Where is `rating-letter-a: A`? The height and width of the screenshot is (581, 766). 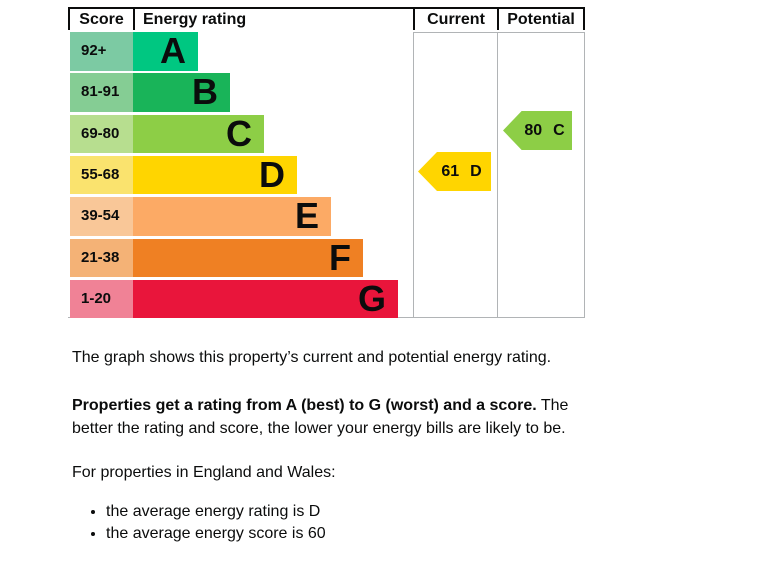
rating-letter-a: A is located at coordinates (173, 50).